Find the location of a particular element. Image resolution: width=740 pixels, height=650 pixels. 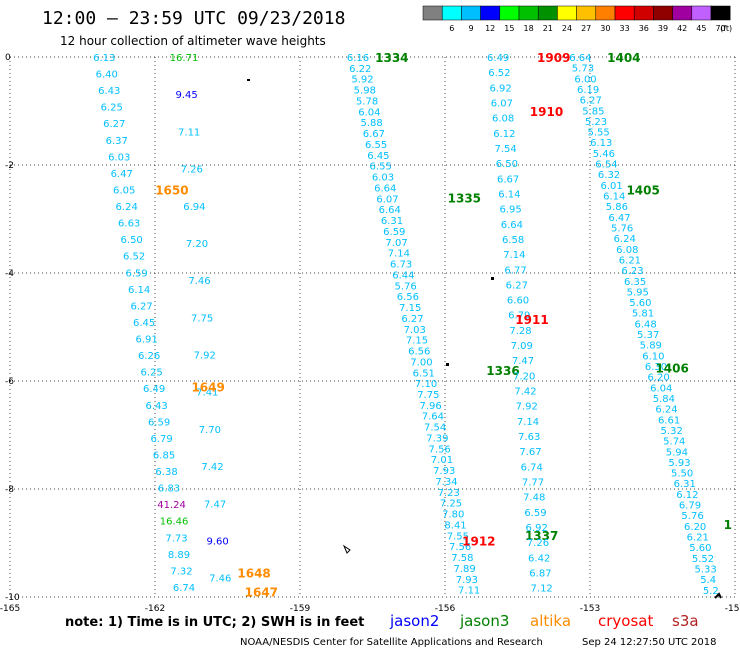

wave-height-value: 6.31 is located at coordinates (392, 221).